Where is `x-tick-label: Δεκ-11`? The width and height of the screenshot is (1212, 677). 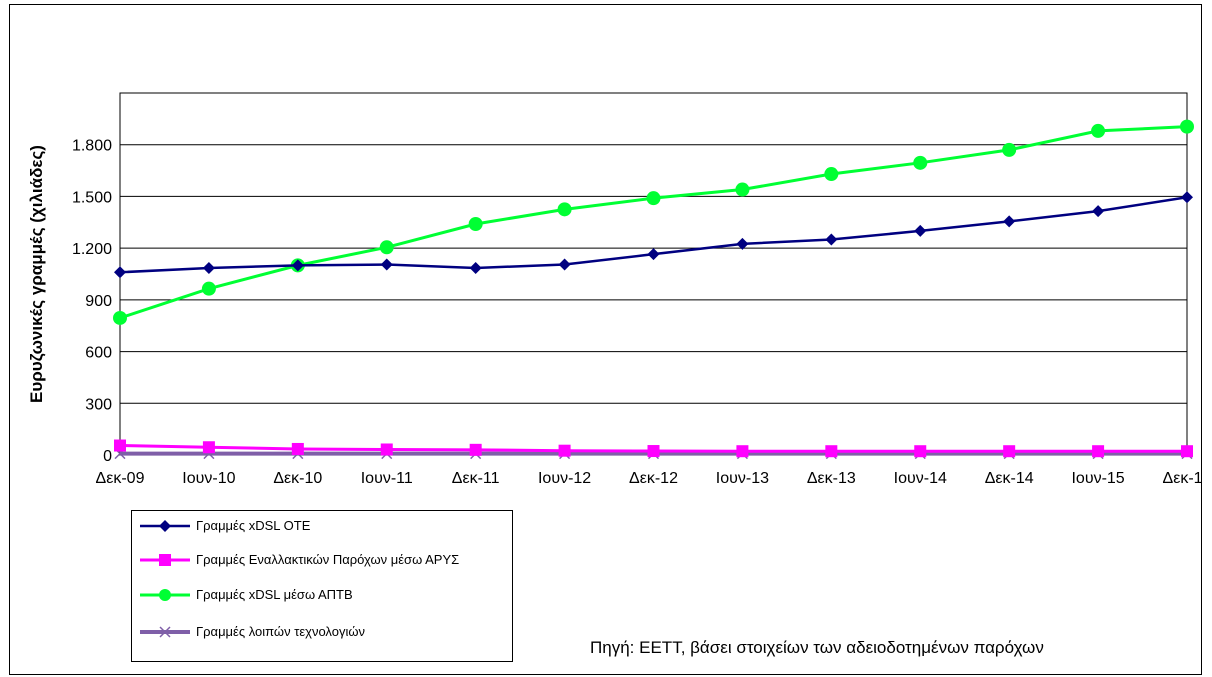 x-tick-label: Δεκ-11 is located at coordinates (476, 478).